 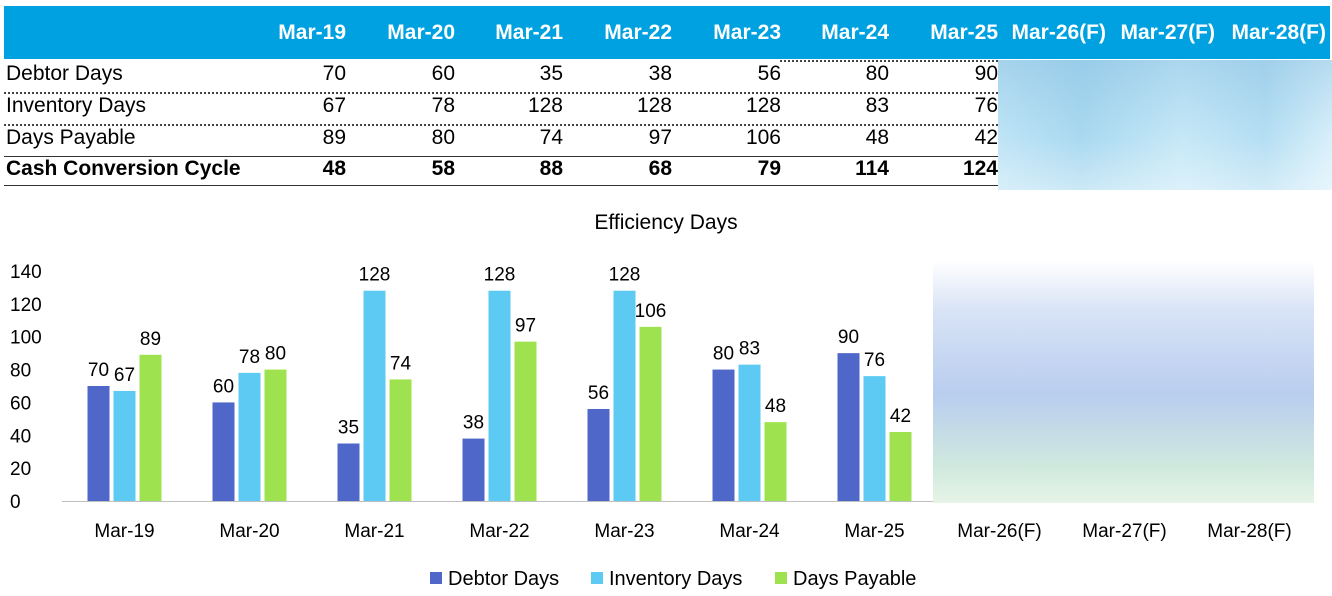 What do you see at coordinates (598, 393) in the screenshot?
I see `bar-data-label: 56` at bounding box center [598, 393].